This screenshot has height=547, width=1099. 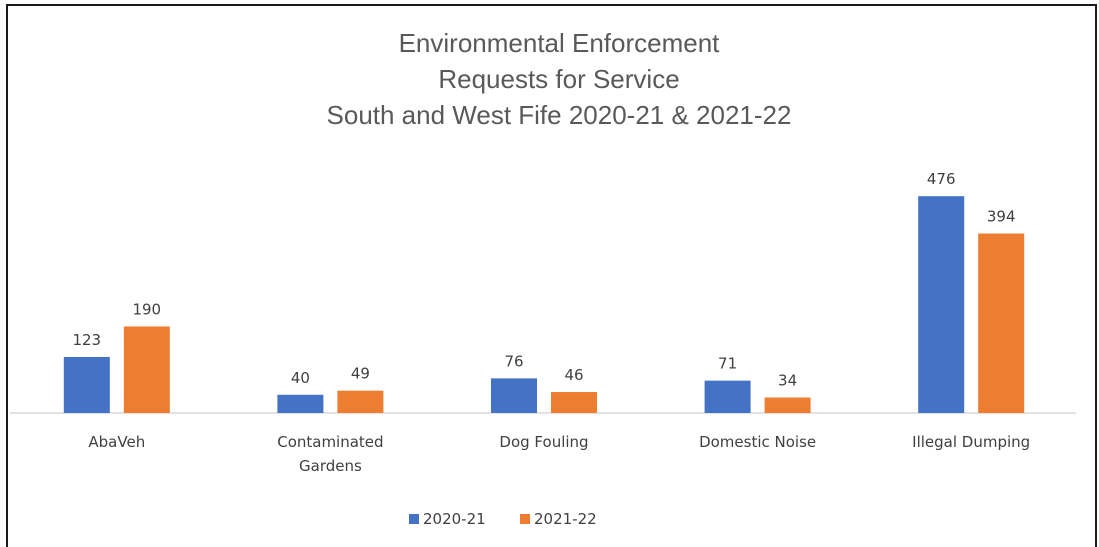 What do you see at coordinates (86, 340) in the screenshot?
I see `data-label: 123` at bounding box center [86, 340].